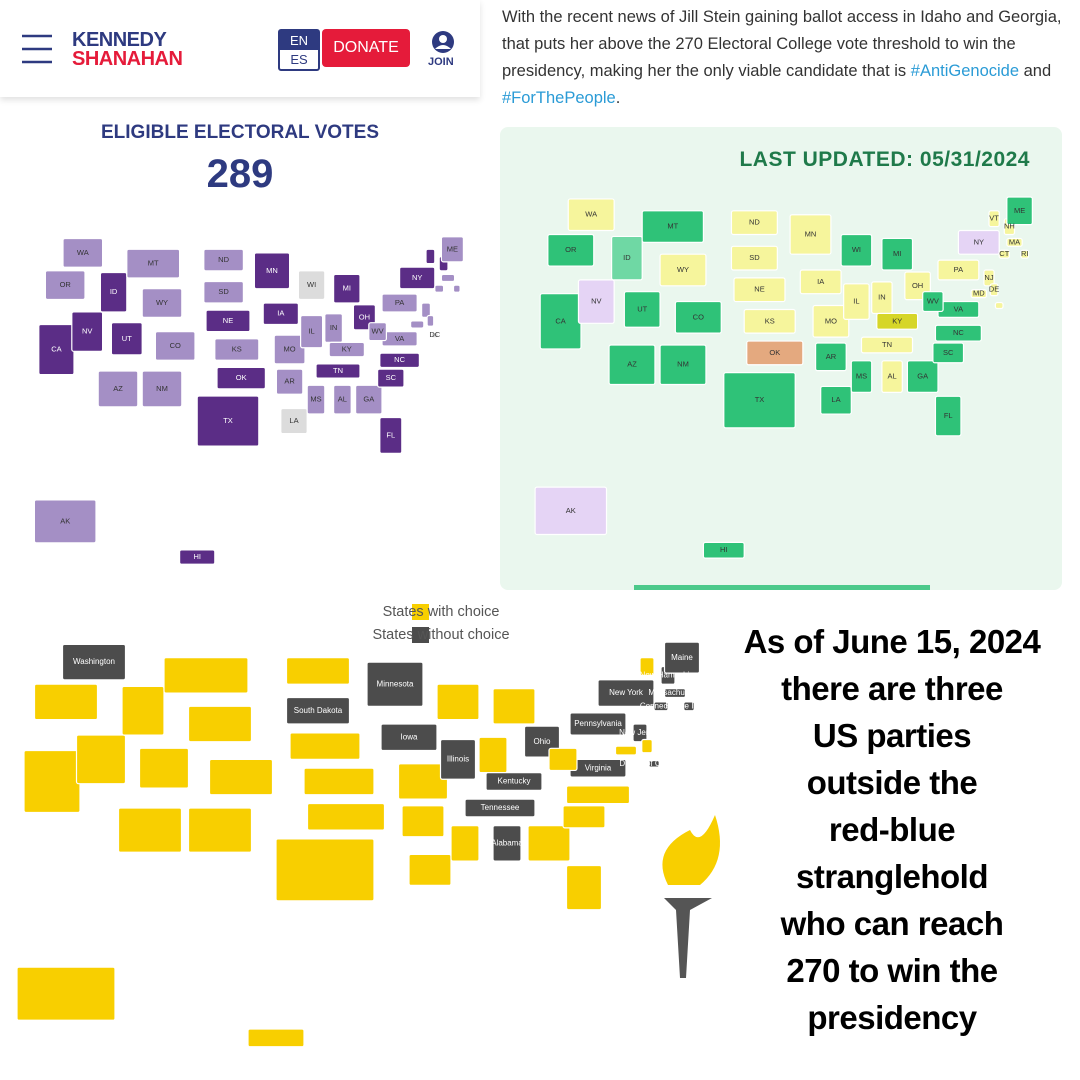 Image resolution: width=1080 pixels, height=1080 pixels. What do you see at coordinates (368, 399) in the screenshot?
I see `state-label: GA` at bounding box center [368, 399].